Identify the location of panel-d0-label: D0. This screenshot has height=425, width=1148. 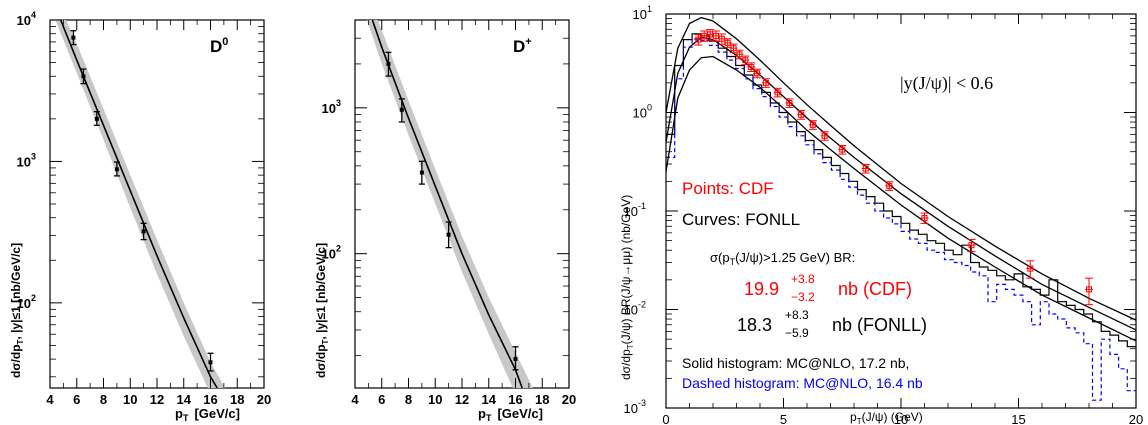
(219, 46).